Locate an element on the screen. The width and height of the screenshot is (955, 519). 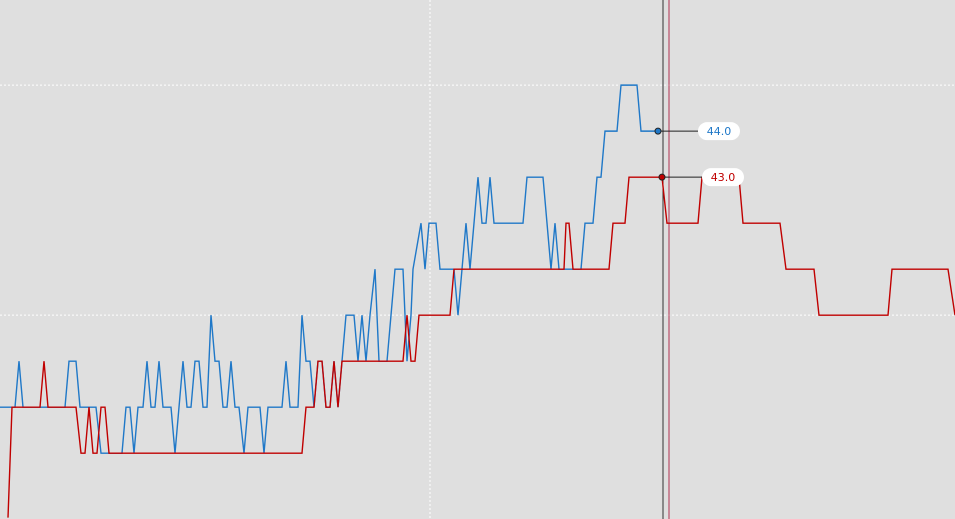
tooltip-label: 44.0 is located at coordinates (719, 131).